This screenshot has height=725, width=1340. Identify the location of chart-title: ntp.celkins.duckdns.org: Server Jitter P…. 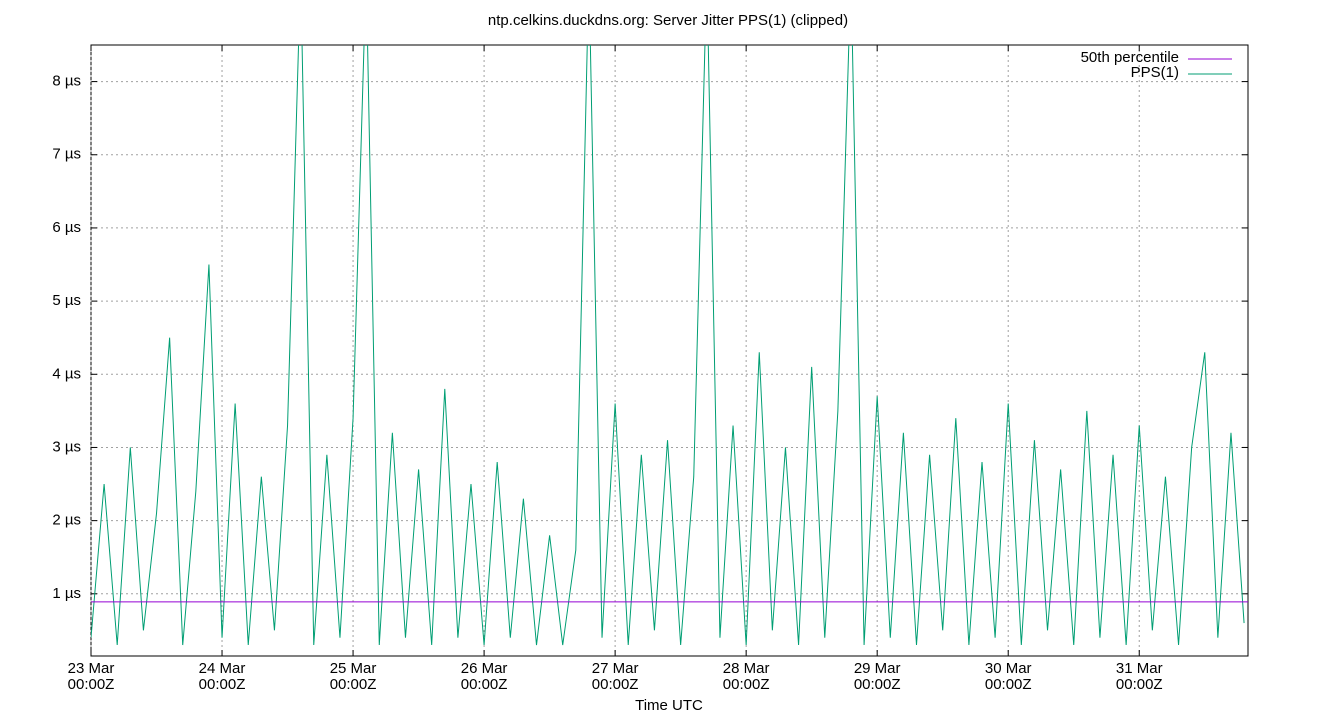
(668, 20).